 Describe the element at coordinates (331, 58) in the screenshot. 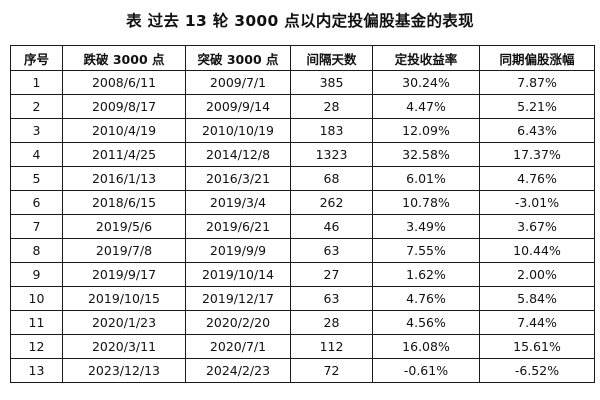

I see `column-header-interval-days: 间隔天数` at that location.